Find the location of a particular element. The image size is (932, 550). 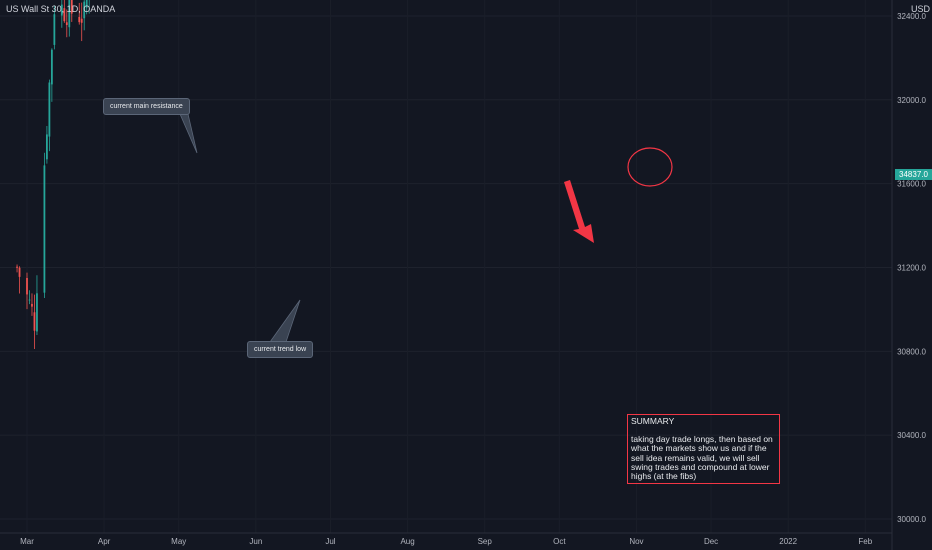

time-tick-label: Sep is located at coordinates (485, 541).